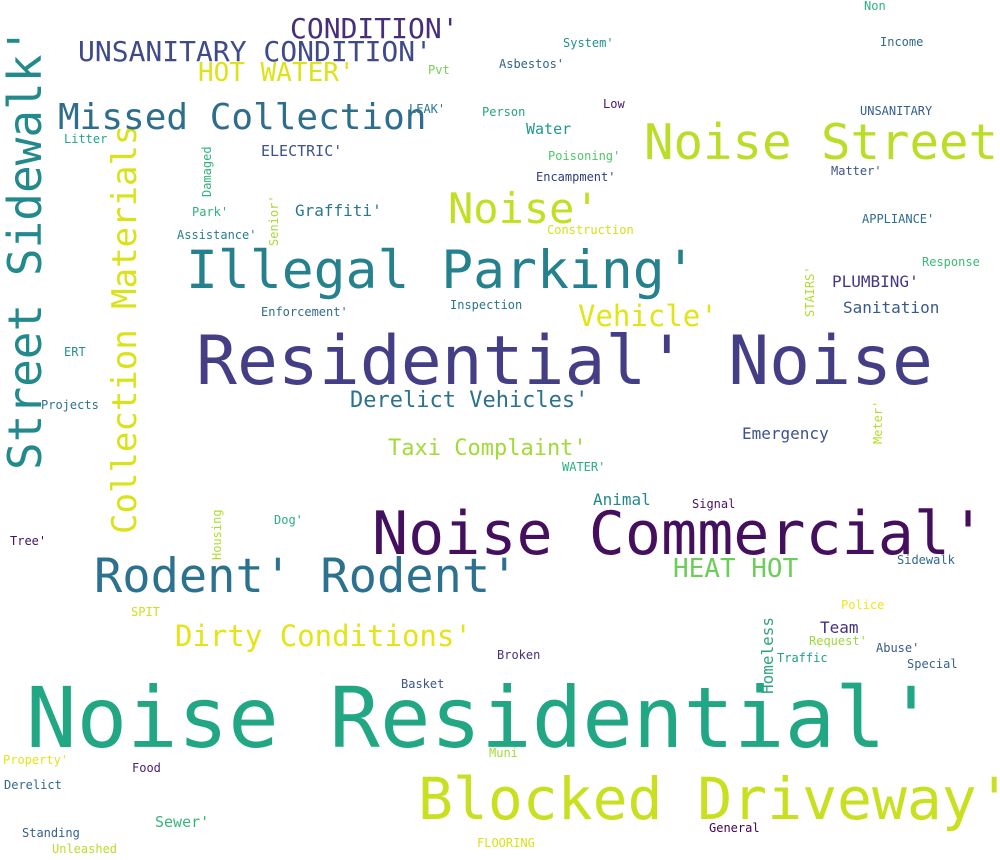 This screenshot has height=860, width=1000. Describe the element at coordinates (302, 151) in the screenshot. I see `word-electric: ELECTRIC'` at that location.